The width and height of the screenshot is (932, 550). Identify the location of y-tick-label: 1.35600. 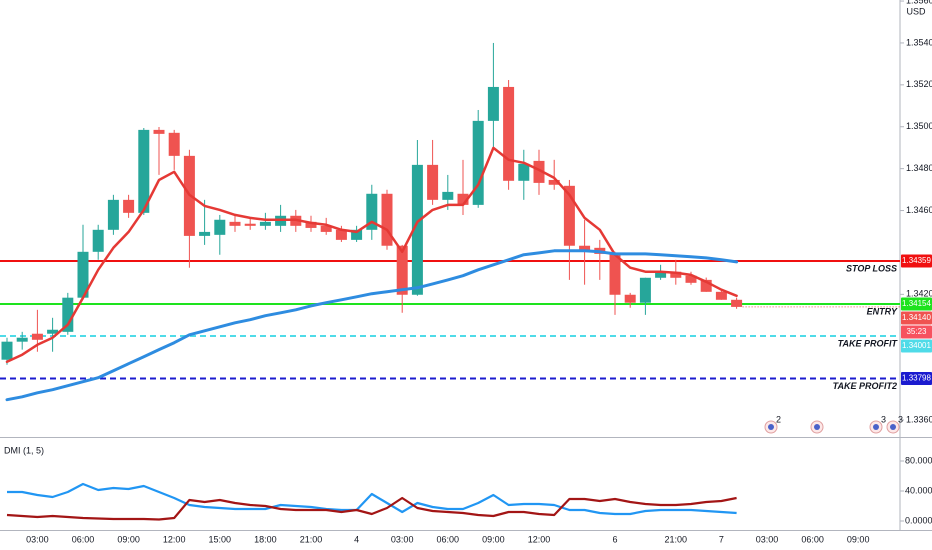
(919, 2).